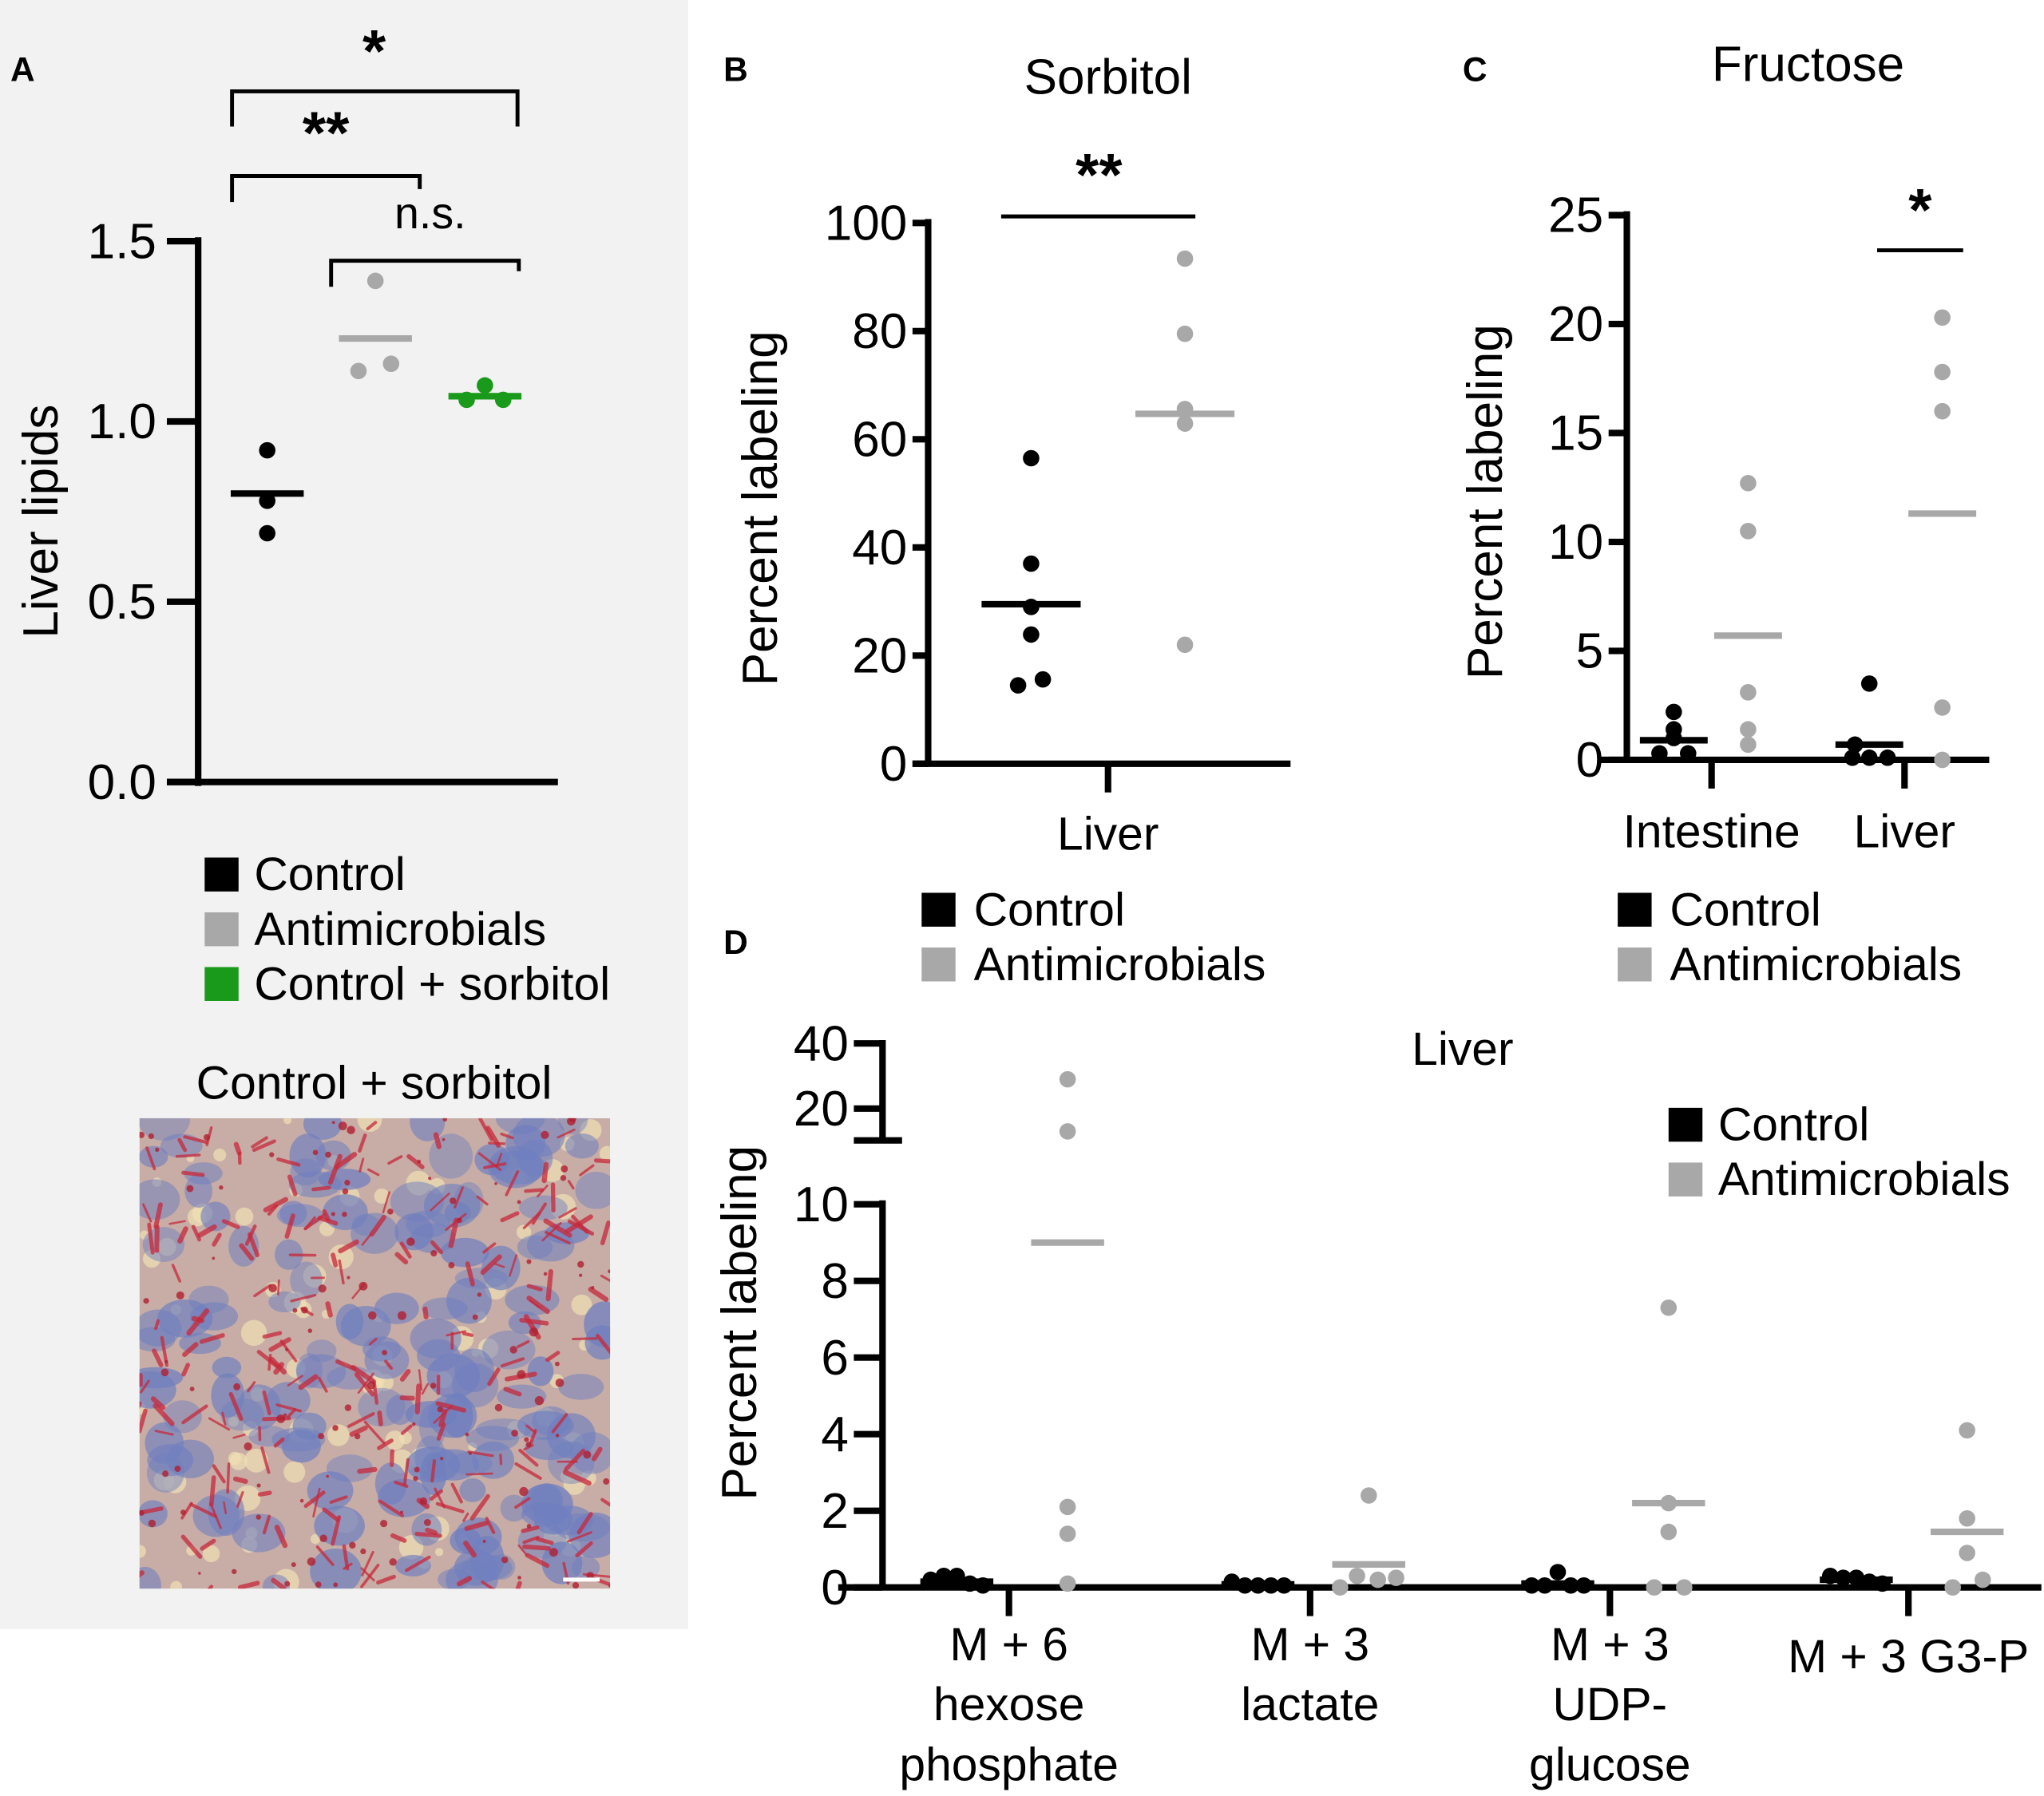 The height and width of the screenshot is (1796, 2044). I want to click on y-tick-label: 60, so click(879, 441).